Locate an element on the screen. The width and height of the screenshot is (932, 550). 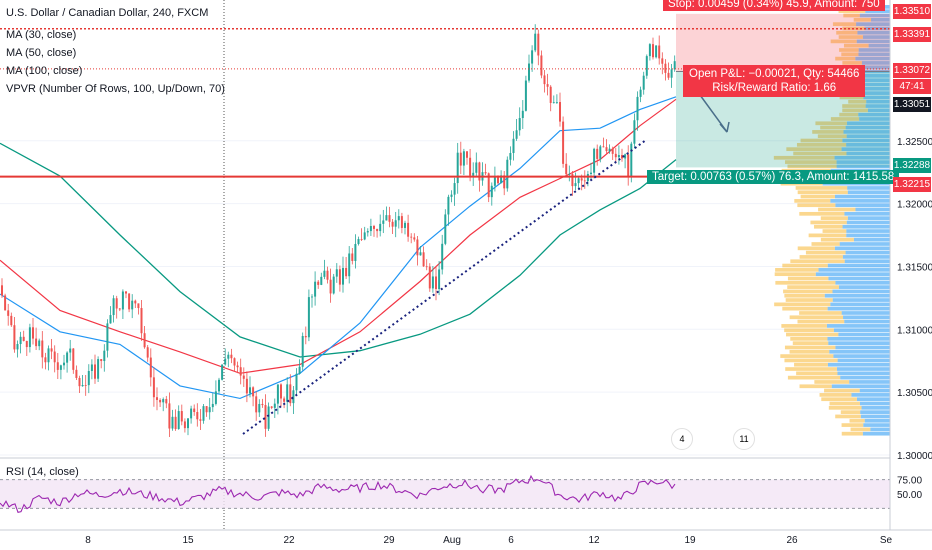
time-tick-label: 15 is located at coordinates (188, 540).